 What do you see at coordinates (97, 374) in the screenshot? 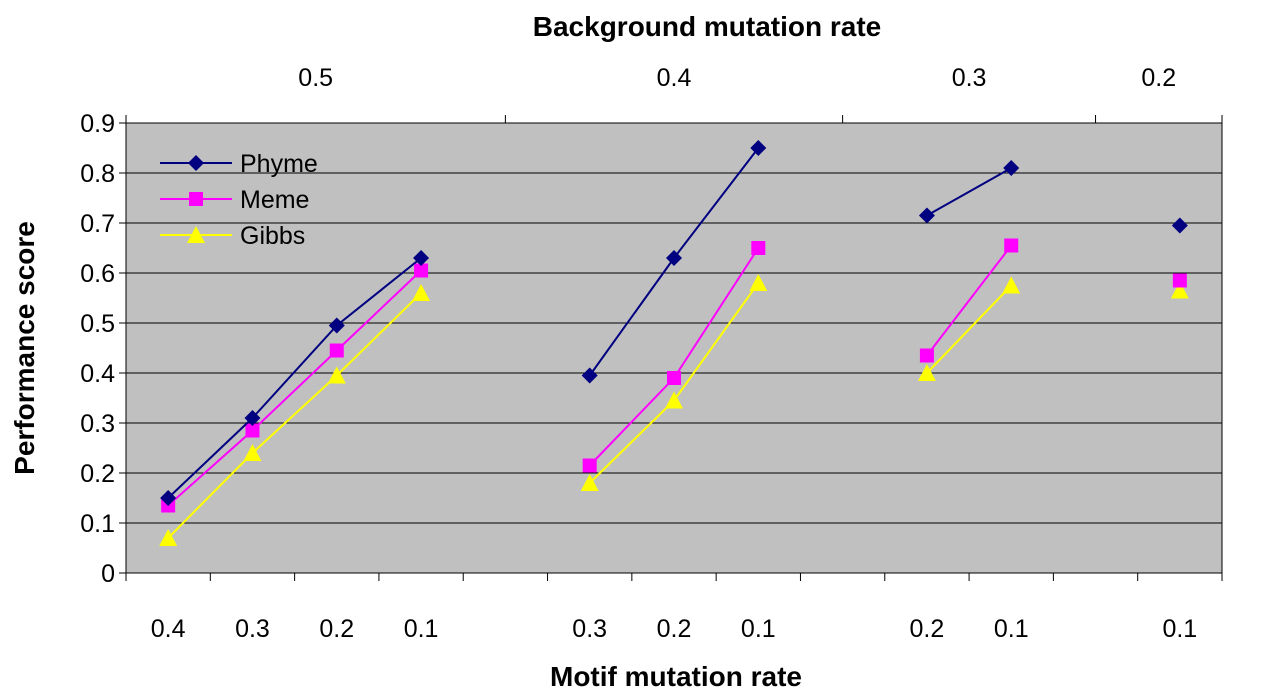
I see `y-tick-label: 0.4` at bounding box center [97, 374].